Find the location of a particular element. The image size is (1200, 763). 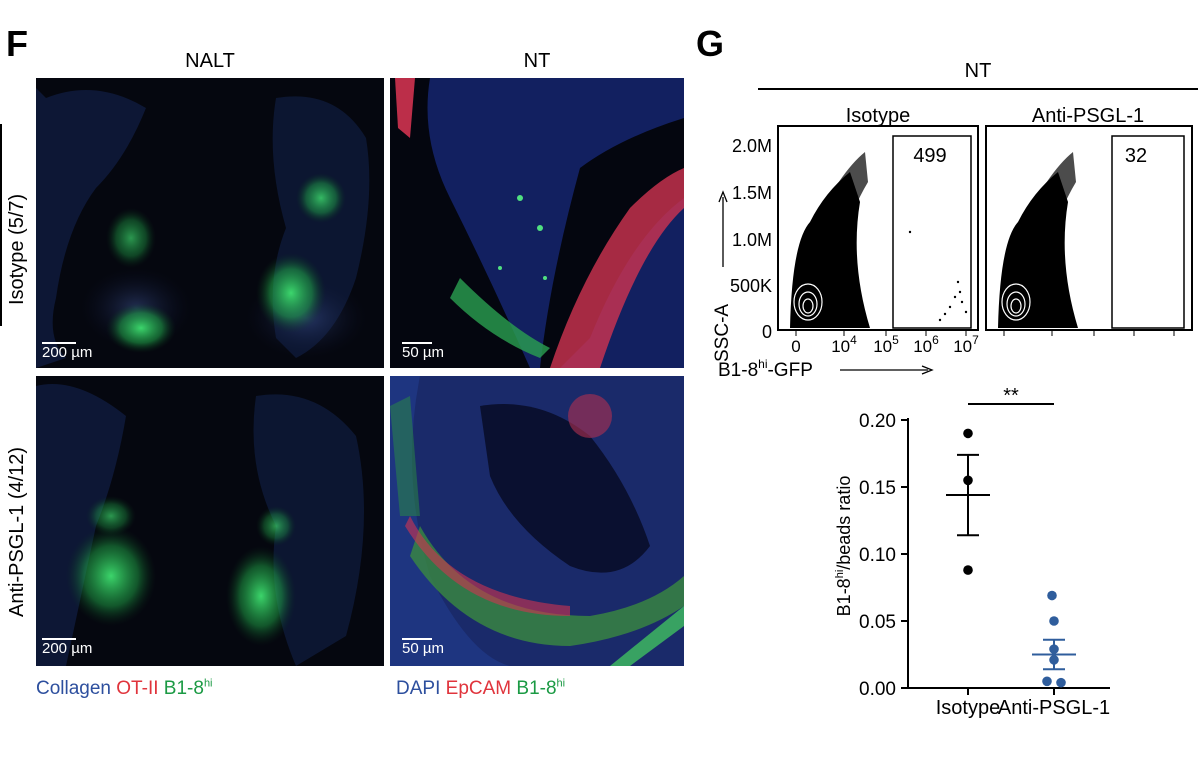

ratio-significance-stars: ** is located at coordinates (1011, 396).